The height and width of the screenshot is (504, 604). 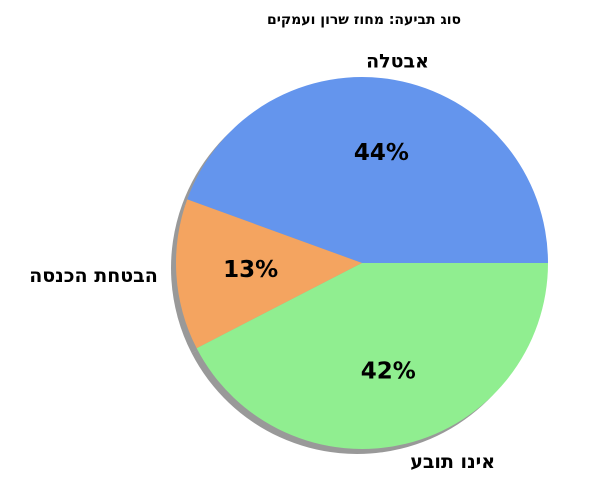 What do you see at coordinates (452, 462) in the screenshot?
I see `slice-category-label: אינו תובע` at bounding box center [452, 462].